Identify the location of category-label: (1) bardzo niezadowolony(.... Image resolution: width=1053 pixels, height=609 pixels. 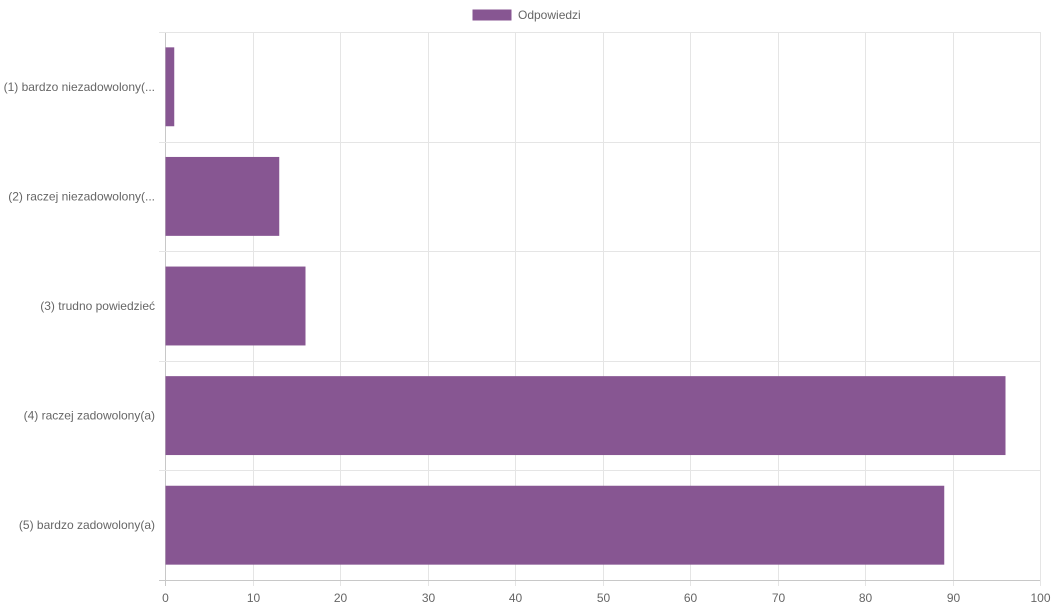
(79, 87).